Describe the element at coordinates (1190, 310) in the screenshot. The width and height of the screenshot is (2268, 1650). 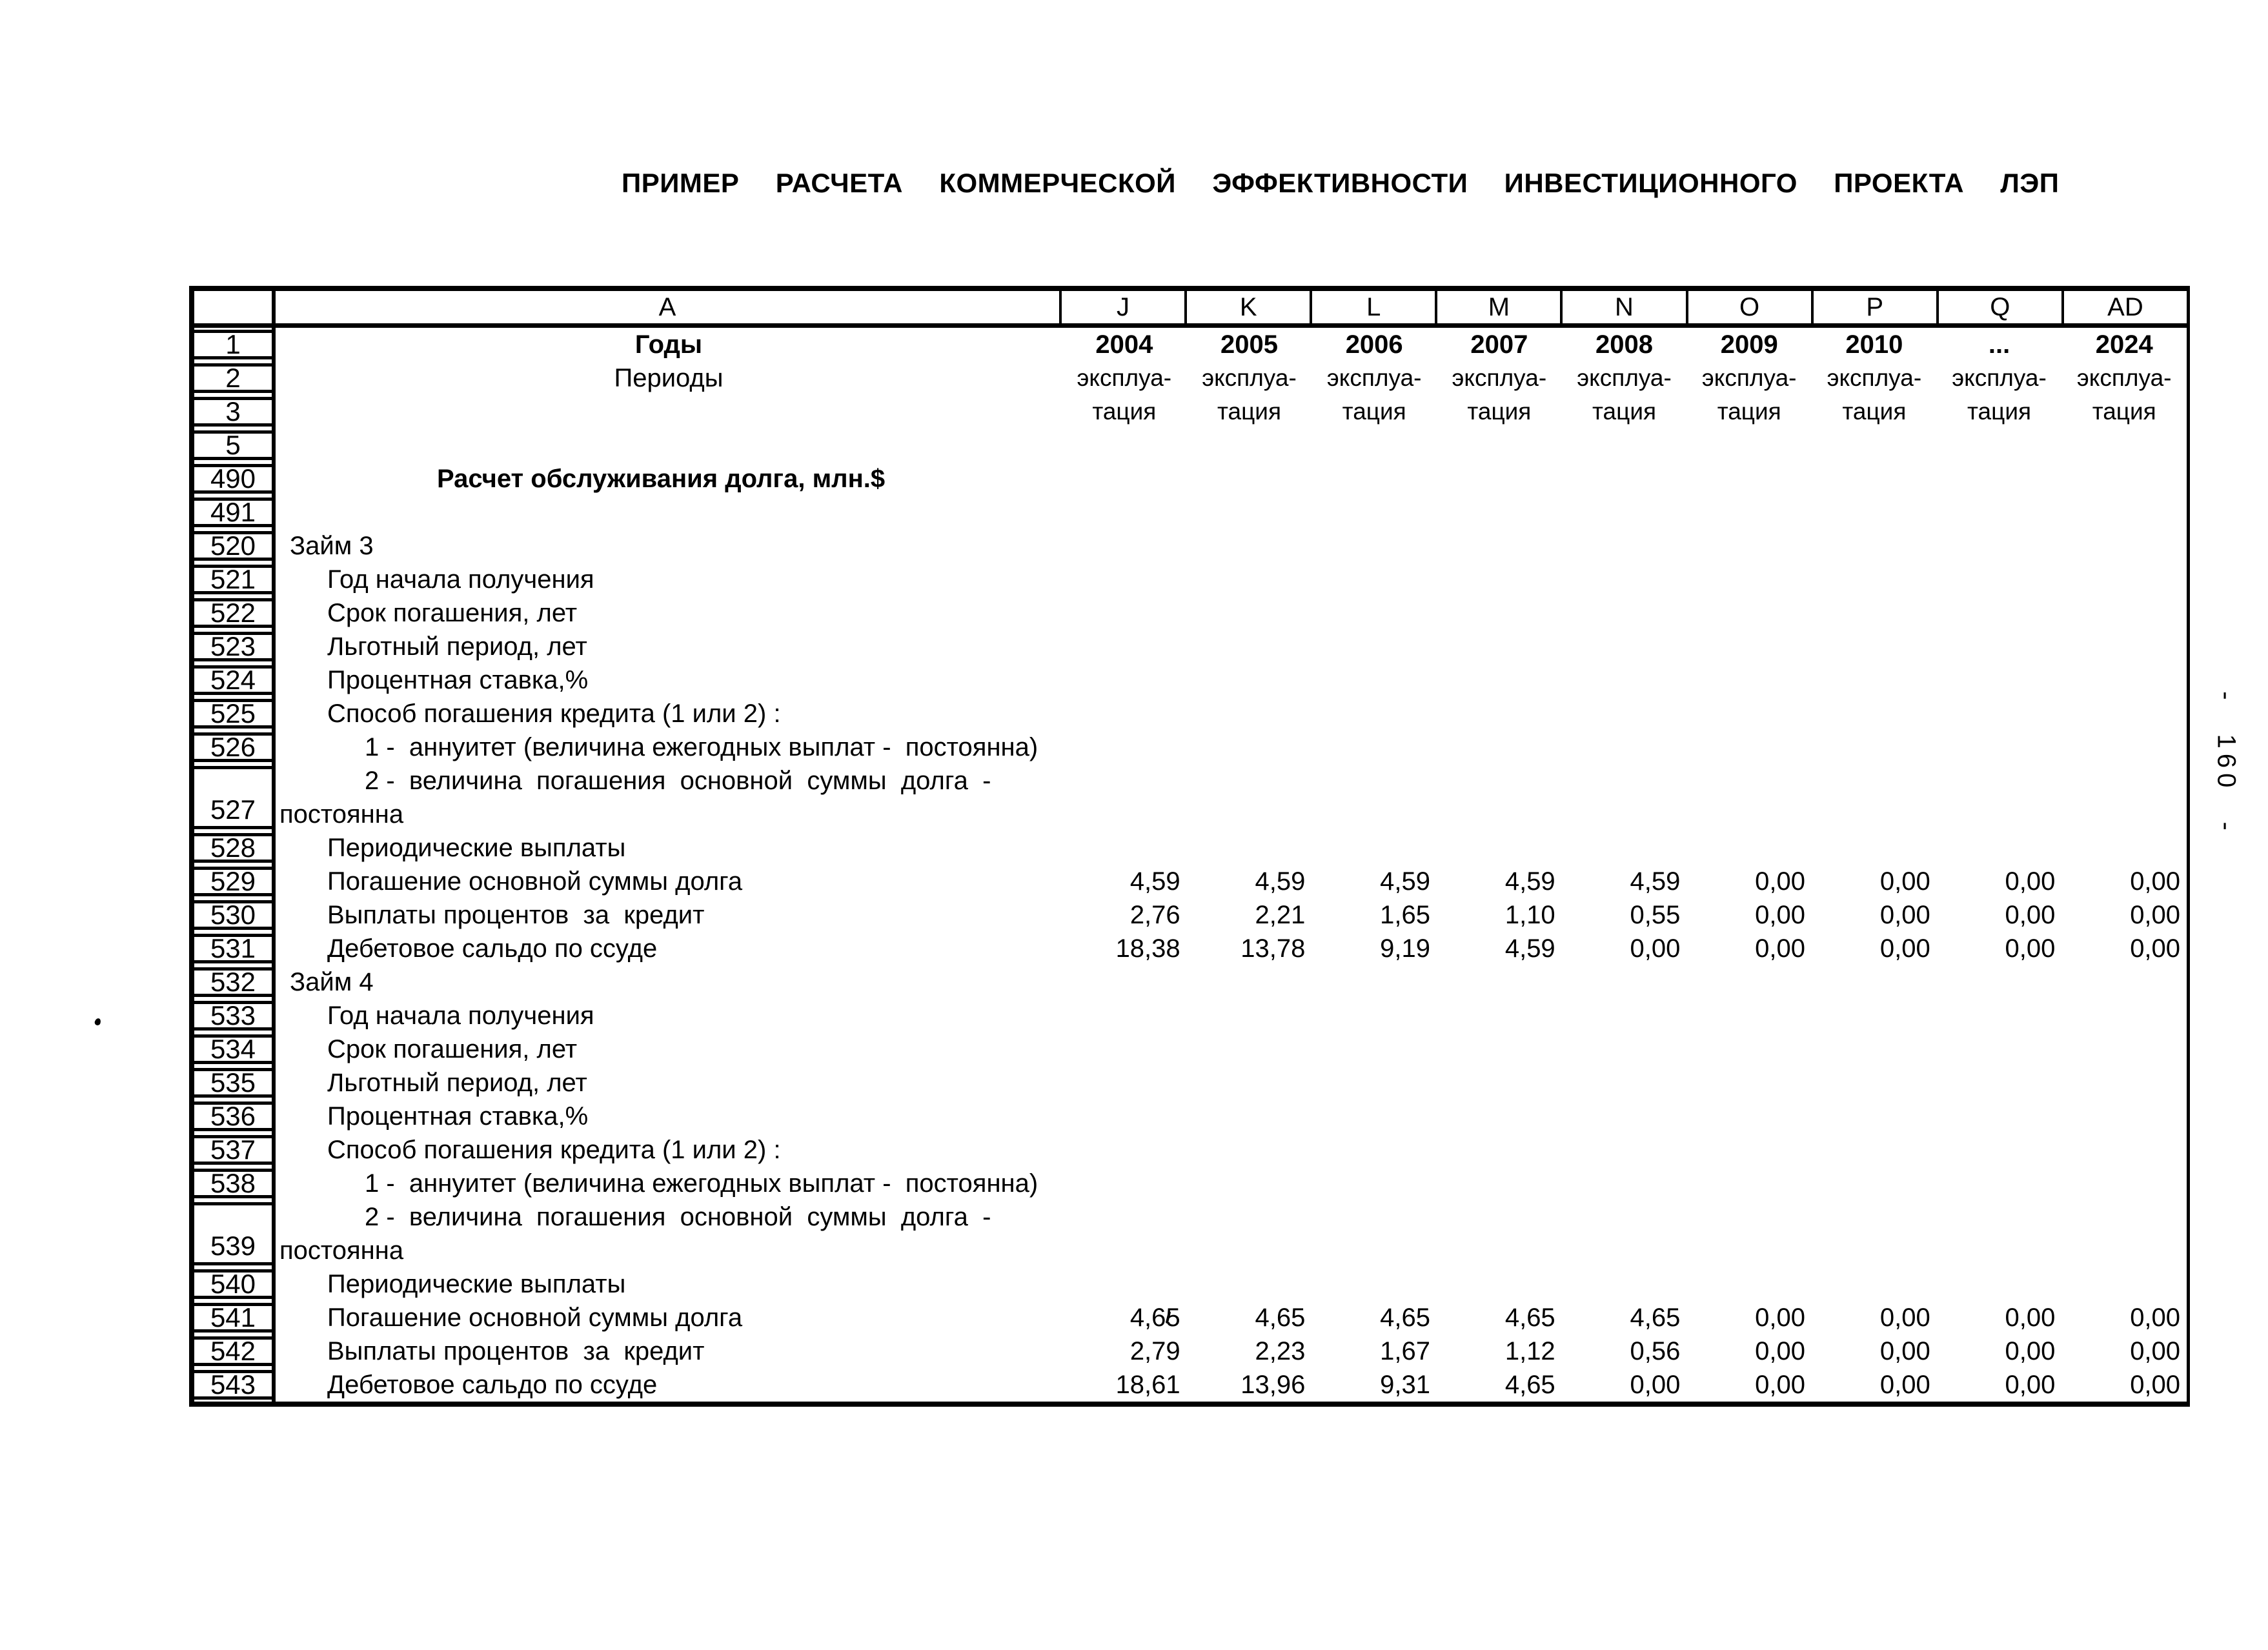
I see `column-header-row: A J K L M N O P Q AD` at that location.